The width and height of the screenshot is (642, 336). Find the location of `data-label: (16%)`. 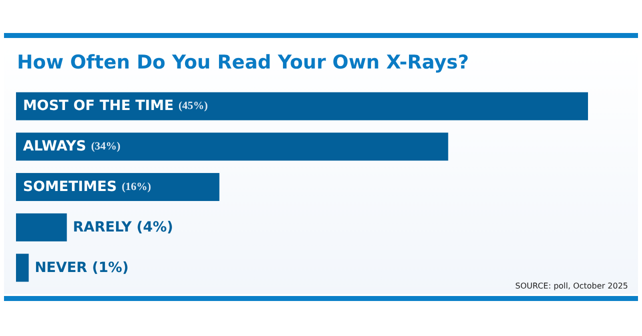

data-label: (16%) is located at coordinates (137, 187).